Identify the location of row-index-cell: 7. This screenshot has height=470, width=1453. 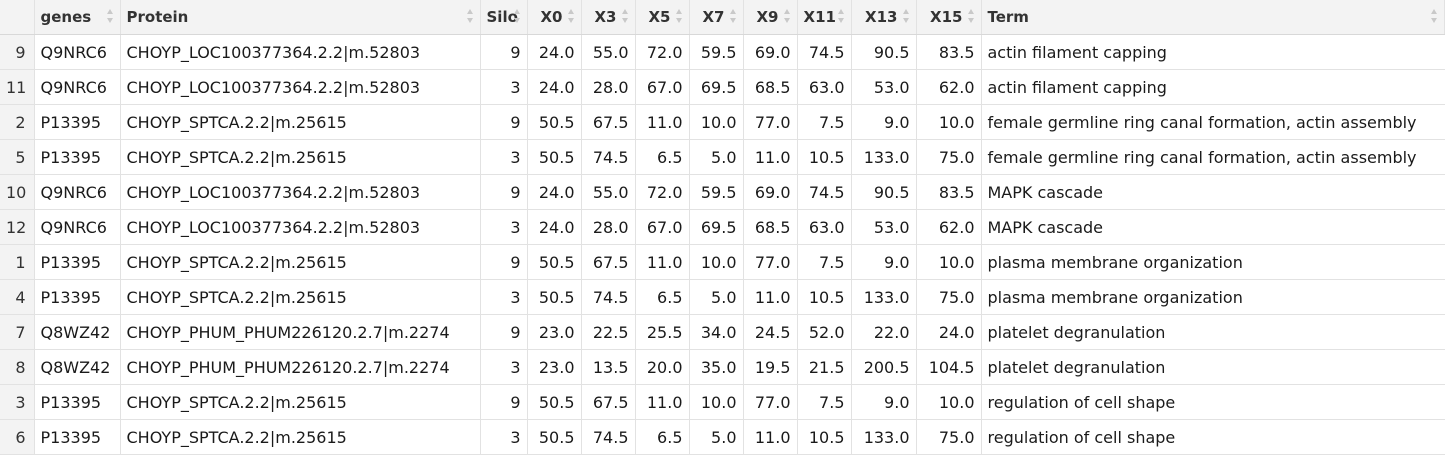
(17, 332).